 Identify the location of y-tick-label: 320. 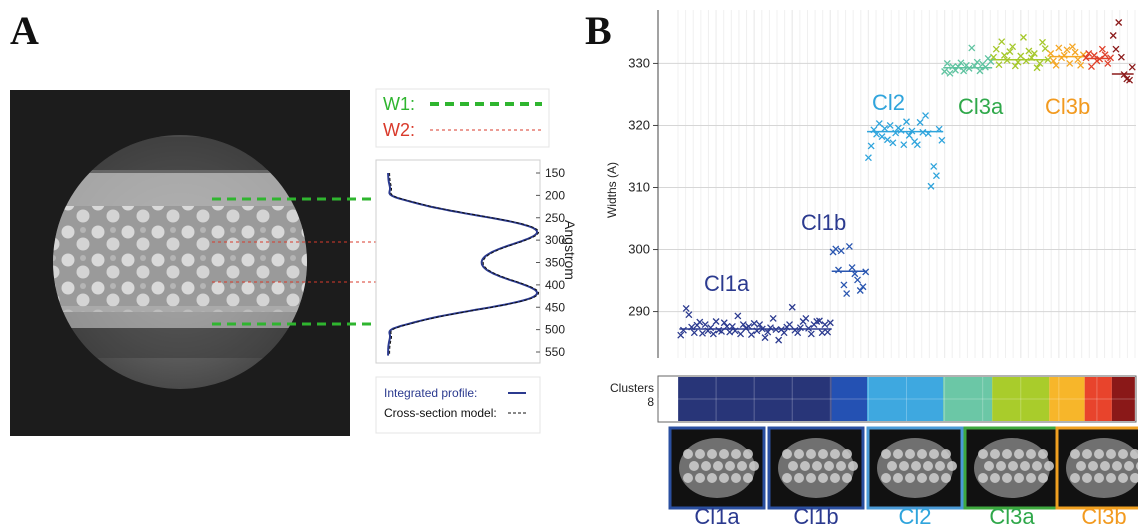
(639, 124).